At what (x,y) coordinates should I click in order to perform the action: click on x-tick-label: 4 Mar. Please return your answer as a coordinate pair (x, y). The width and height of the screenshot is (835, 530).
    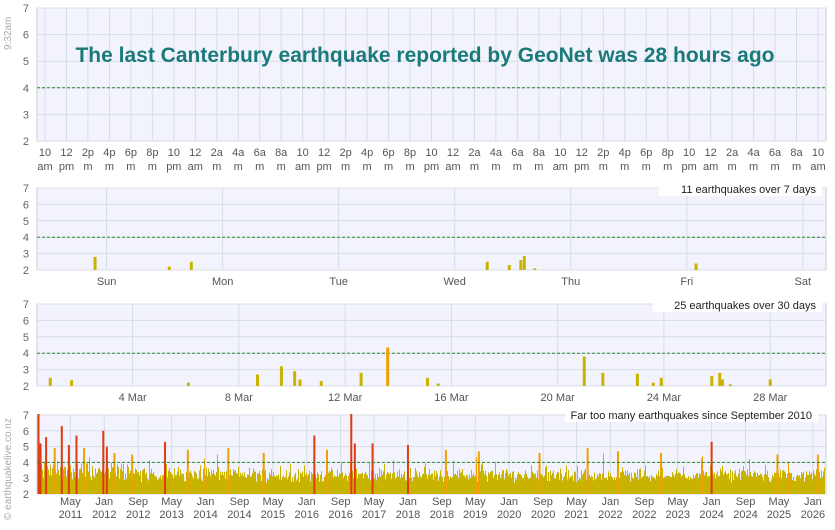
    Looking at the image, I should click on (133, 398).